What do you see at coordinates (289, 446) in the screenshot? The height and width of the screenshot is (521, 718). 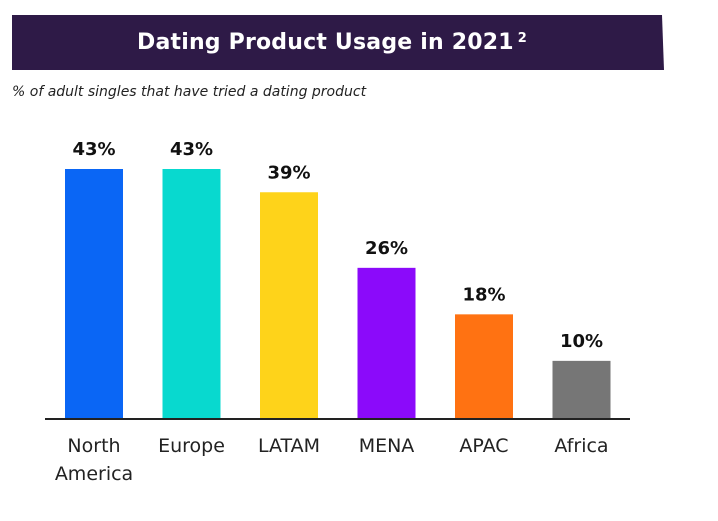 I see `x-tick-label-2: LATAM` at bounding box center [289, 446].